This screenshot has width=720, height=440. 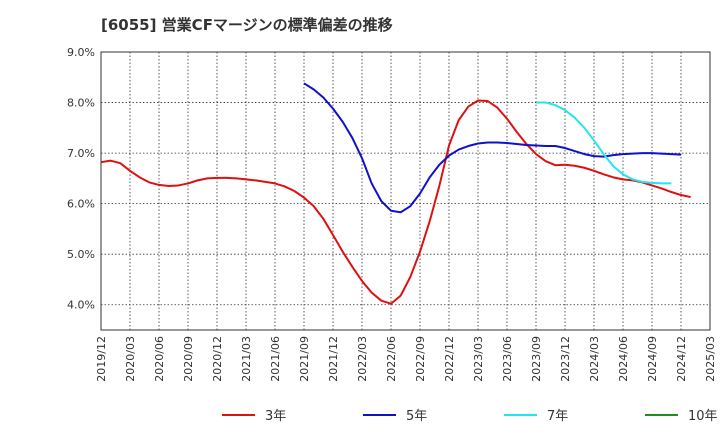 I want to click on x-tick-label: 2022/12, so click(x=449, y=359).